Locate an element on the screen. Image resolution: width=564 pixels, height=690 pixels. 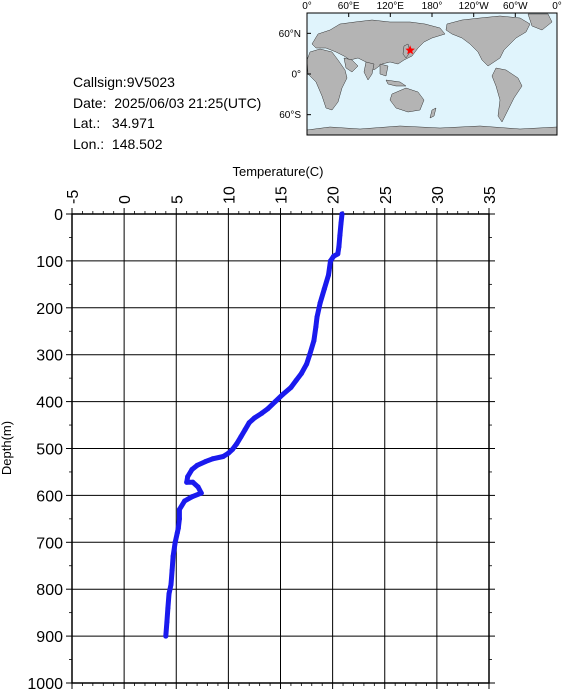
callsign-value: 9V5023 is located at coordinates (150, 82).